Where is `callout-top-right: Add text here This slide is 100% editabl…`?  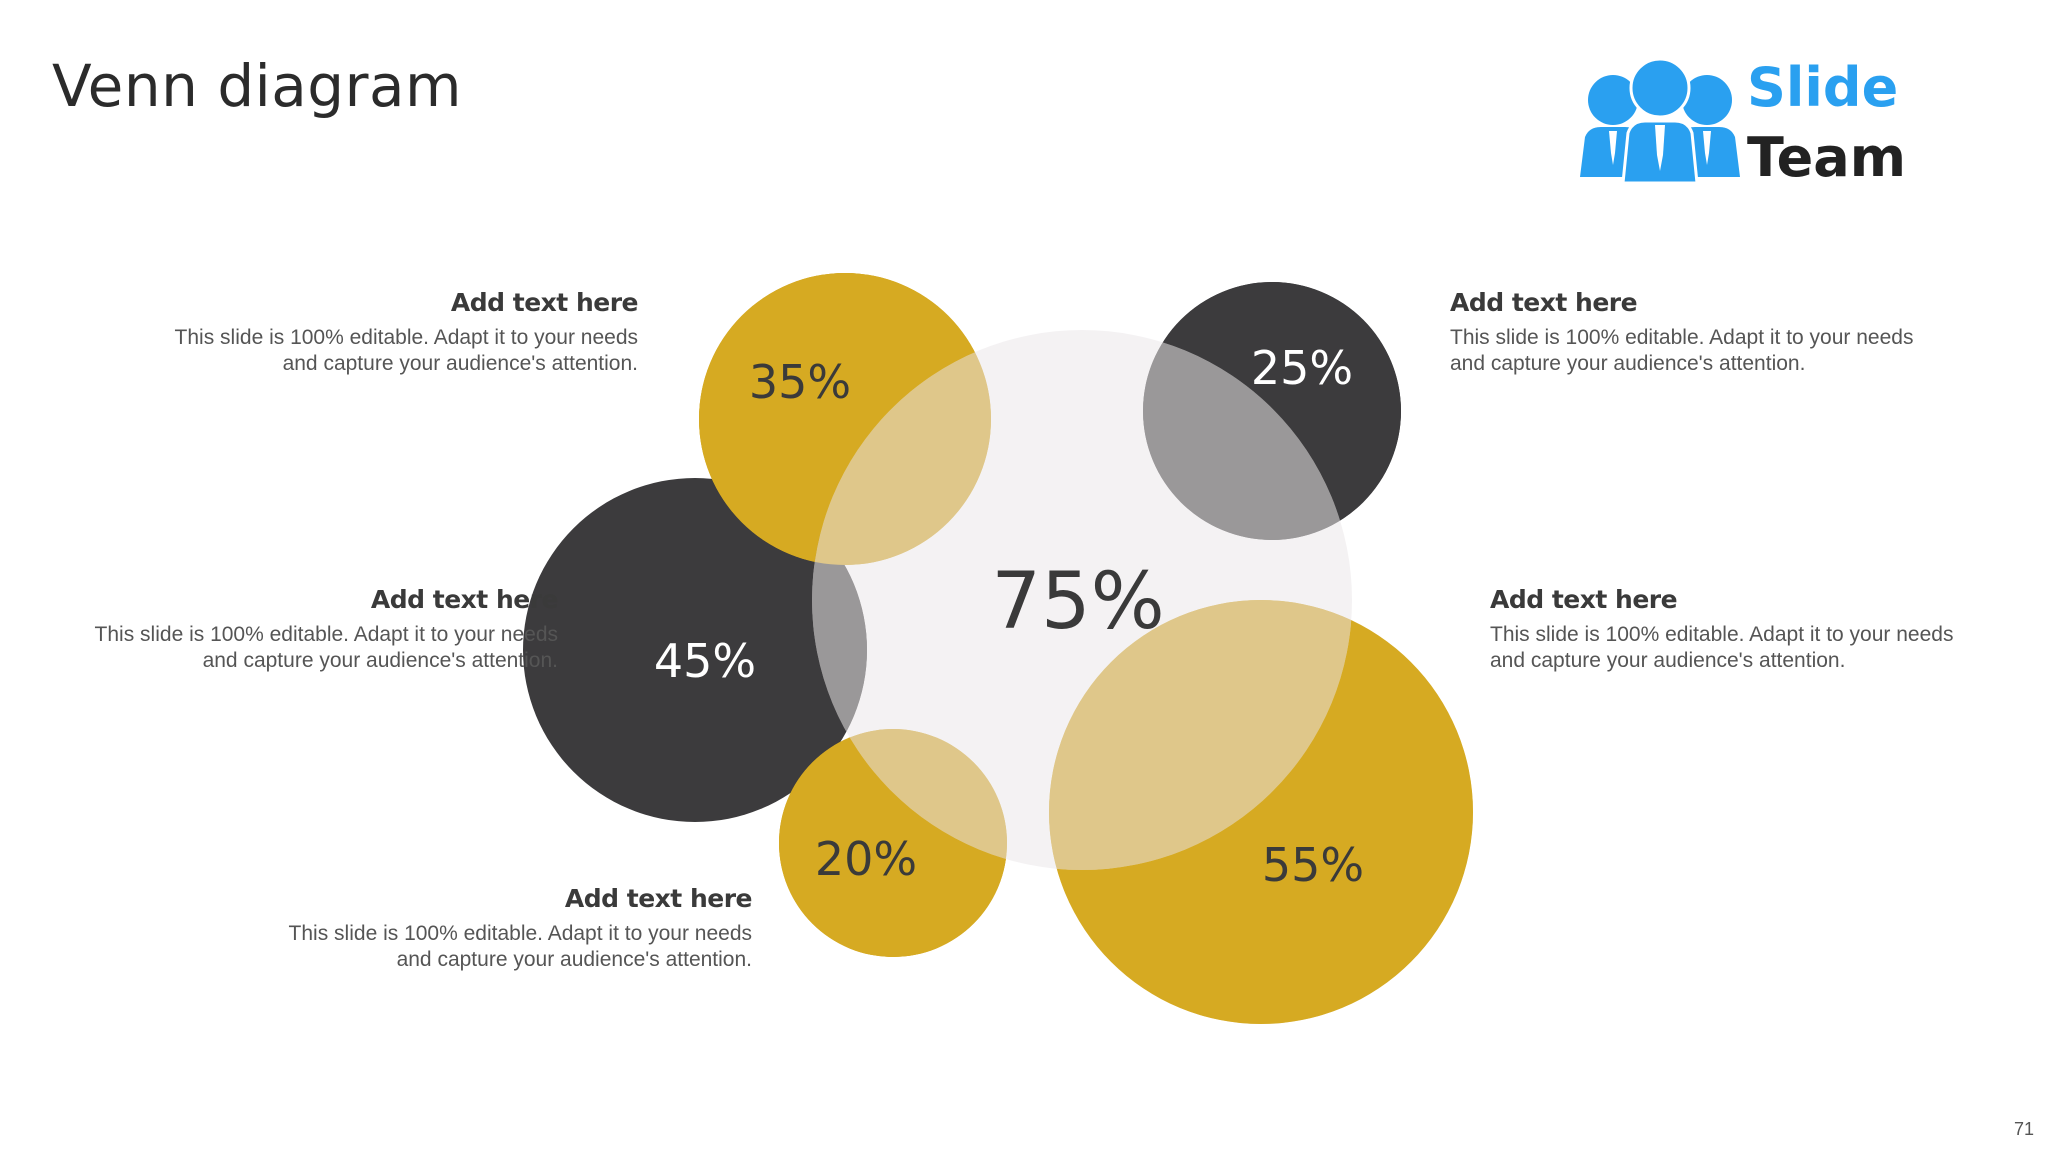
callout-top-right: Add text here This slide is 100% editabl… is located at coordinates (1730, 332).